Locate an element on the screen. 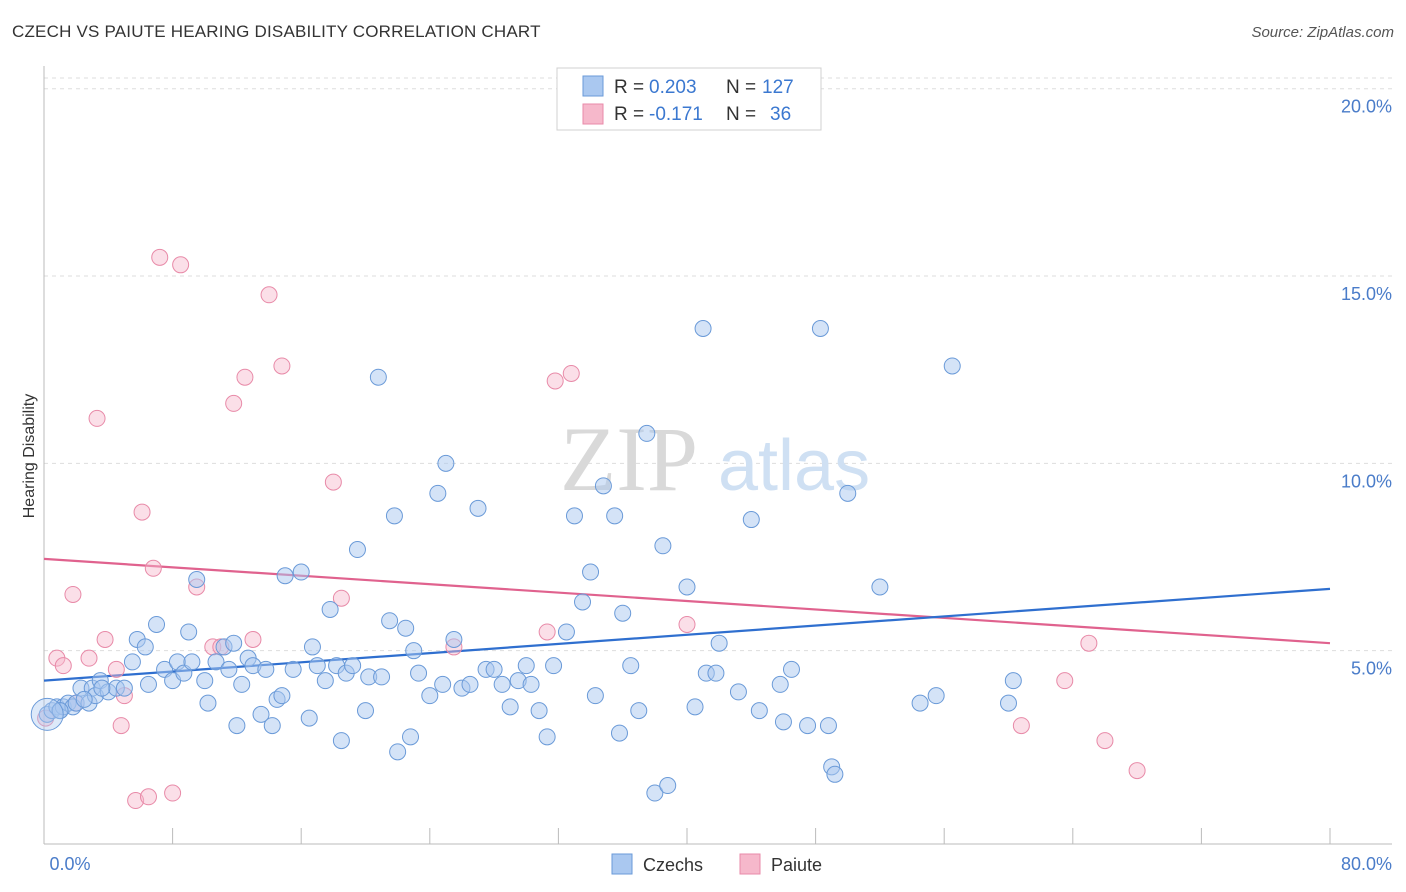  watermark: ZIP atlas is located at coordinates (715, 459).